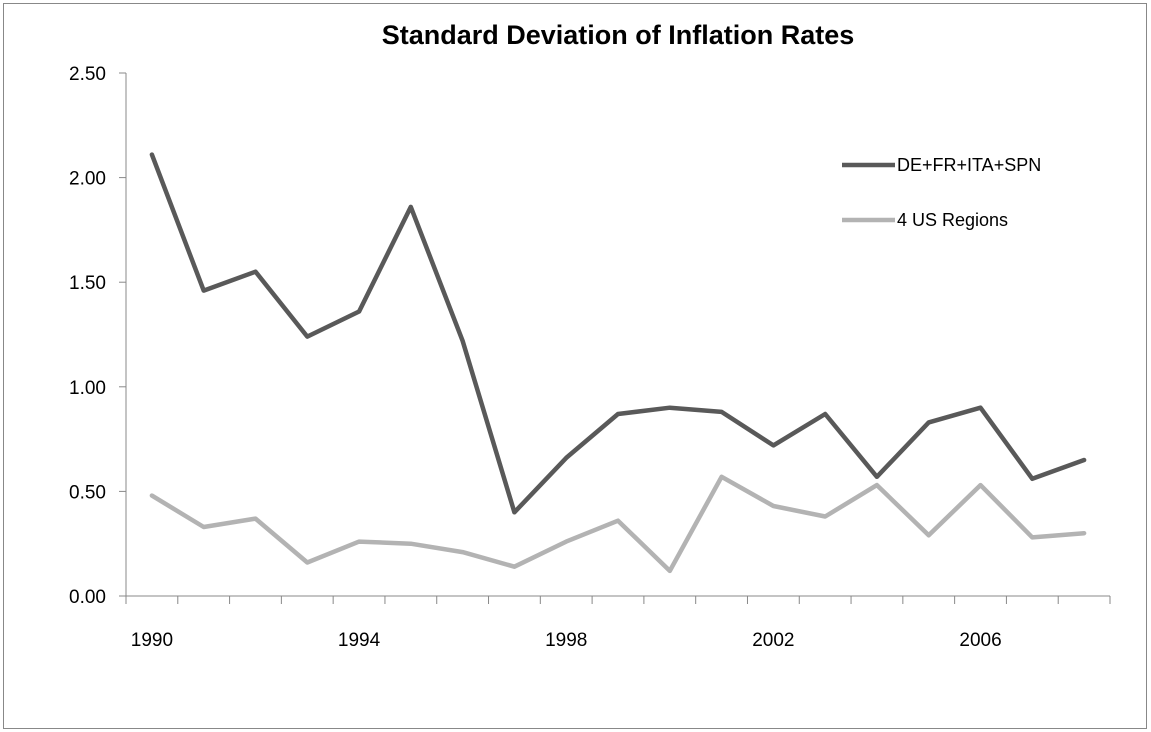 The height and width of the screenshot is (732, 1151). Describe the element at coordinates (152, 640) in the screenshot. I see `x-tick-label: 1990` at that location.